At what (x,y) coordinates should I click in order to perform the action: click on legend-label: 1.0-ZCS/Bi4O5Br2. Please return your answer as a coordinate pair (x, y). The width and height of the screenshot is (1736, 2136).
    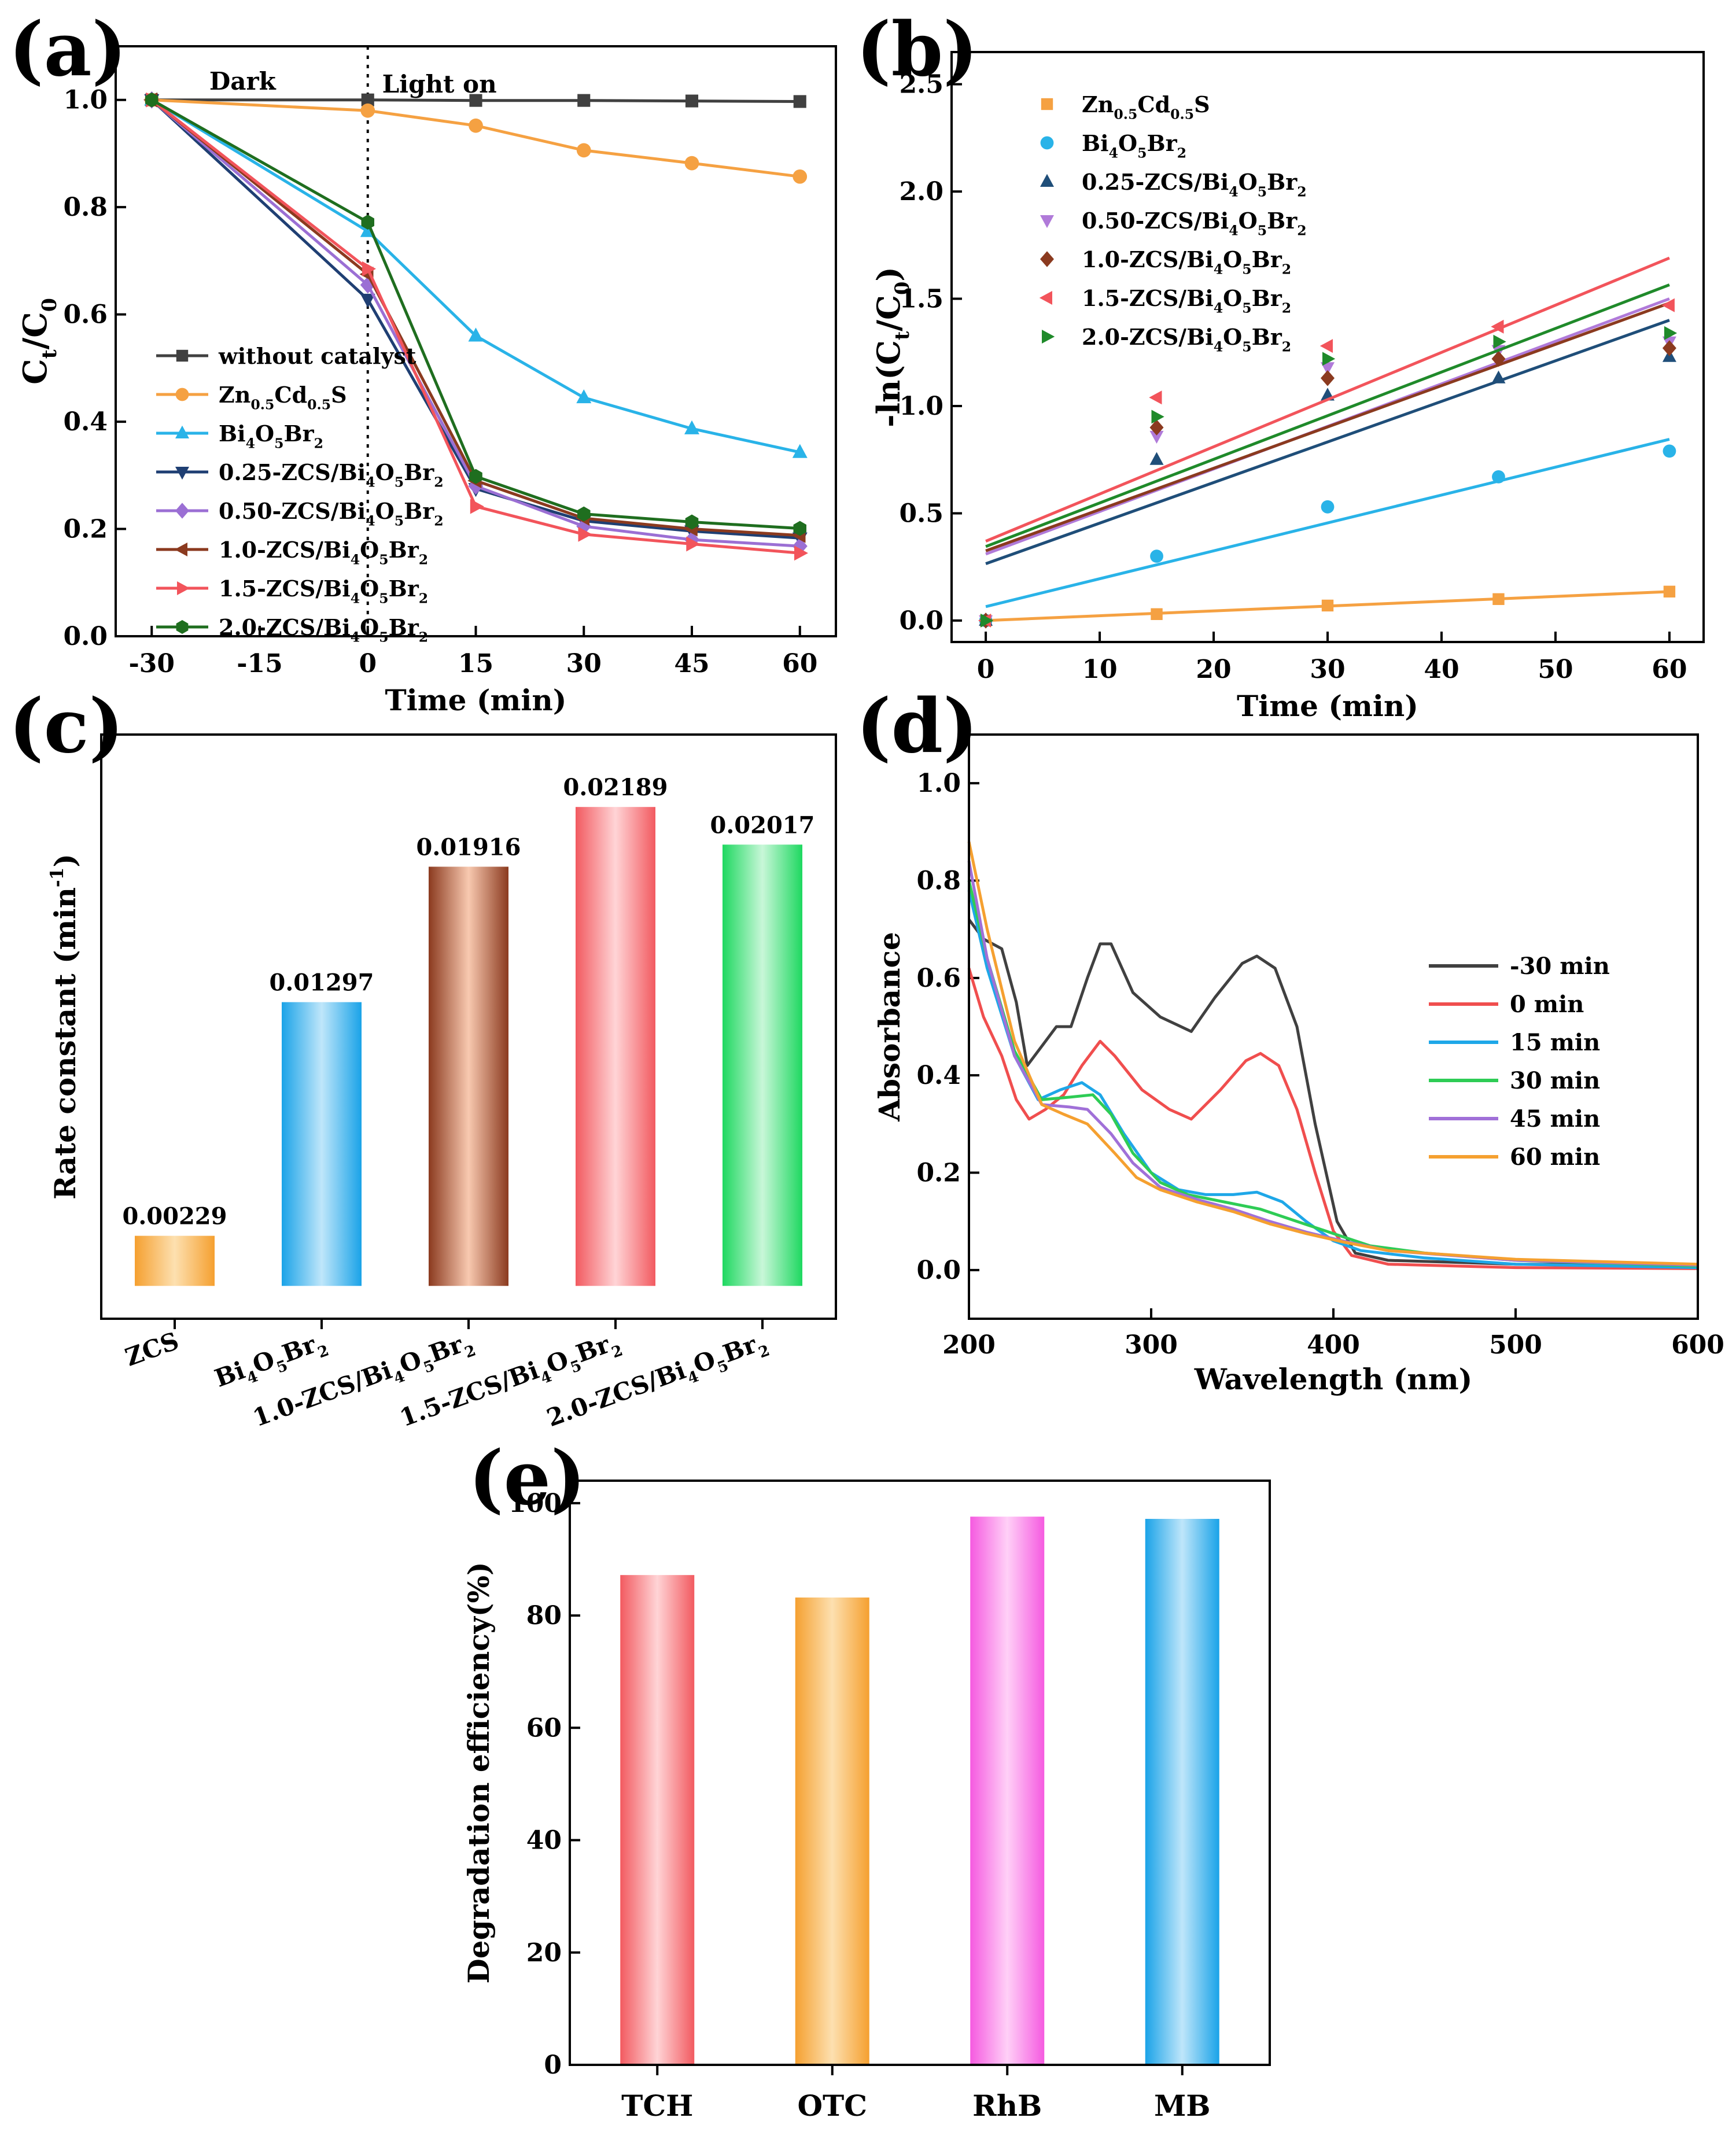
    Looking at the image, I should click on (1186, 261).